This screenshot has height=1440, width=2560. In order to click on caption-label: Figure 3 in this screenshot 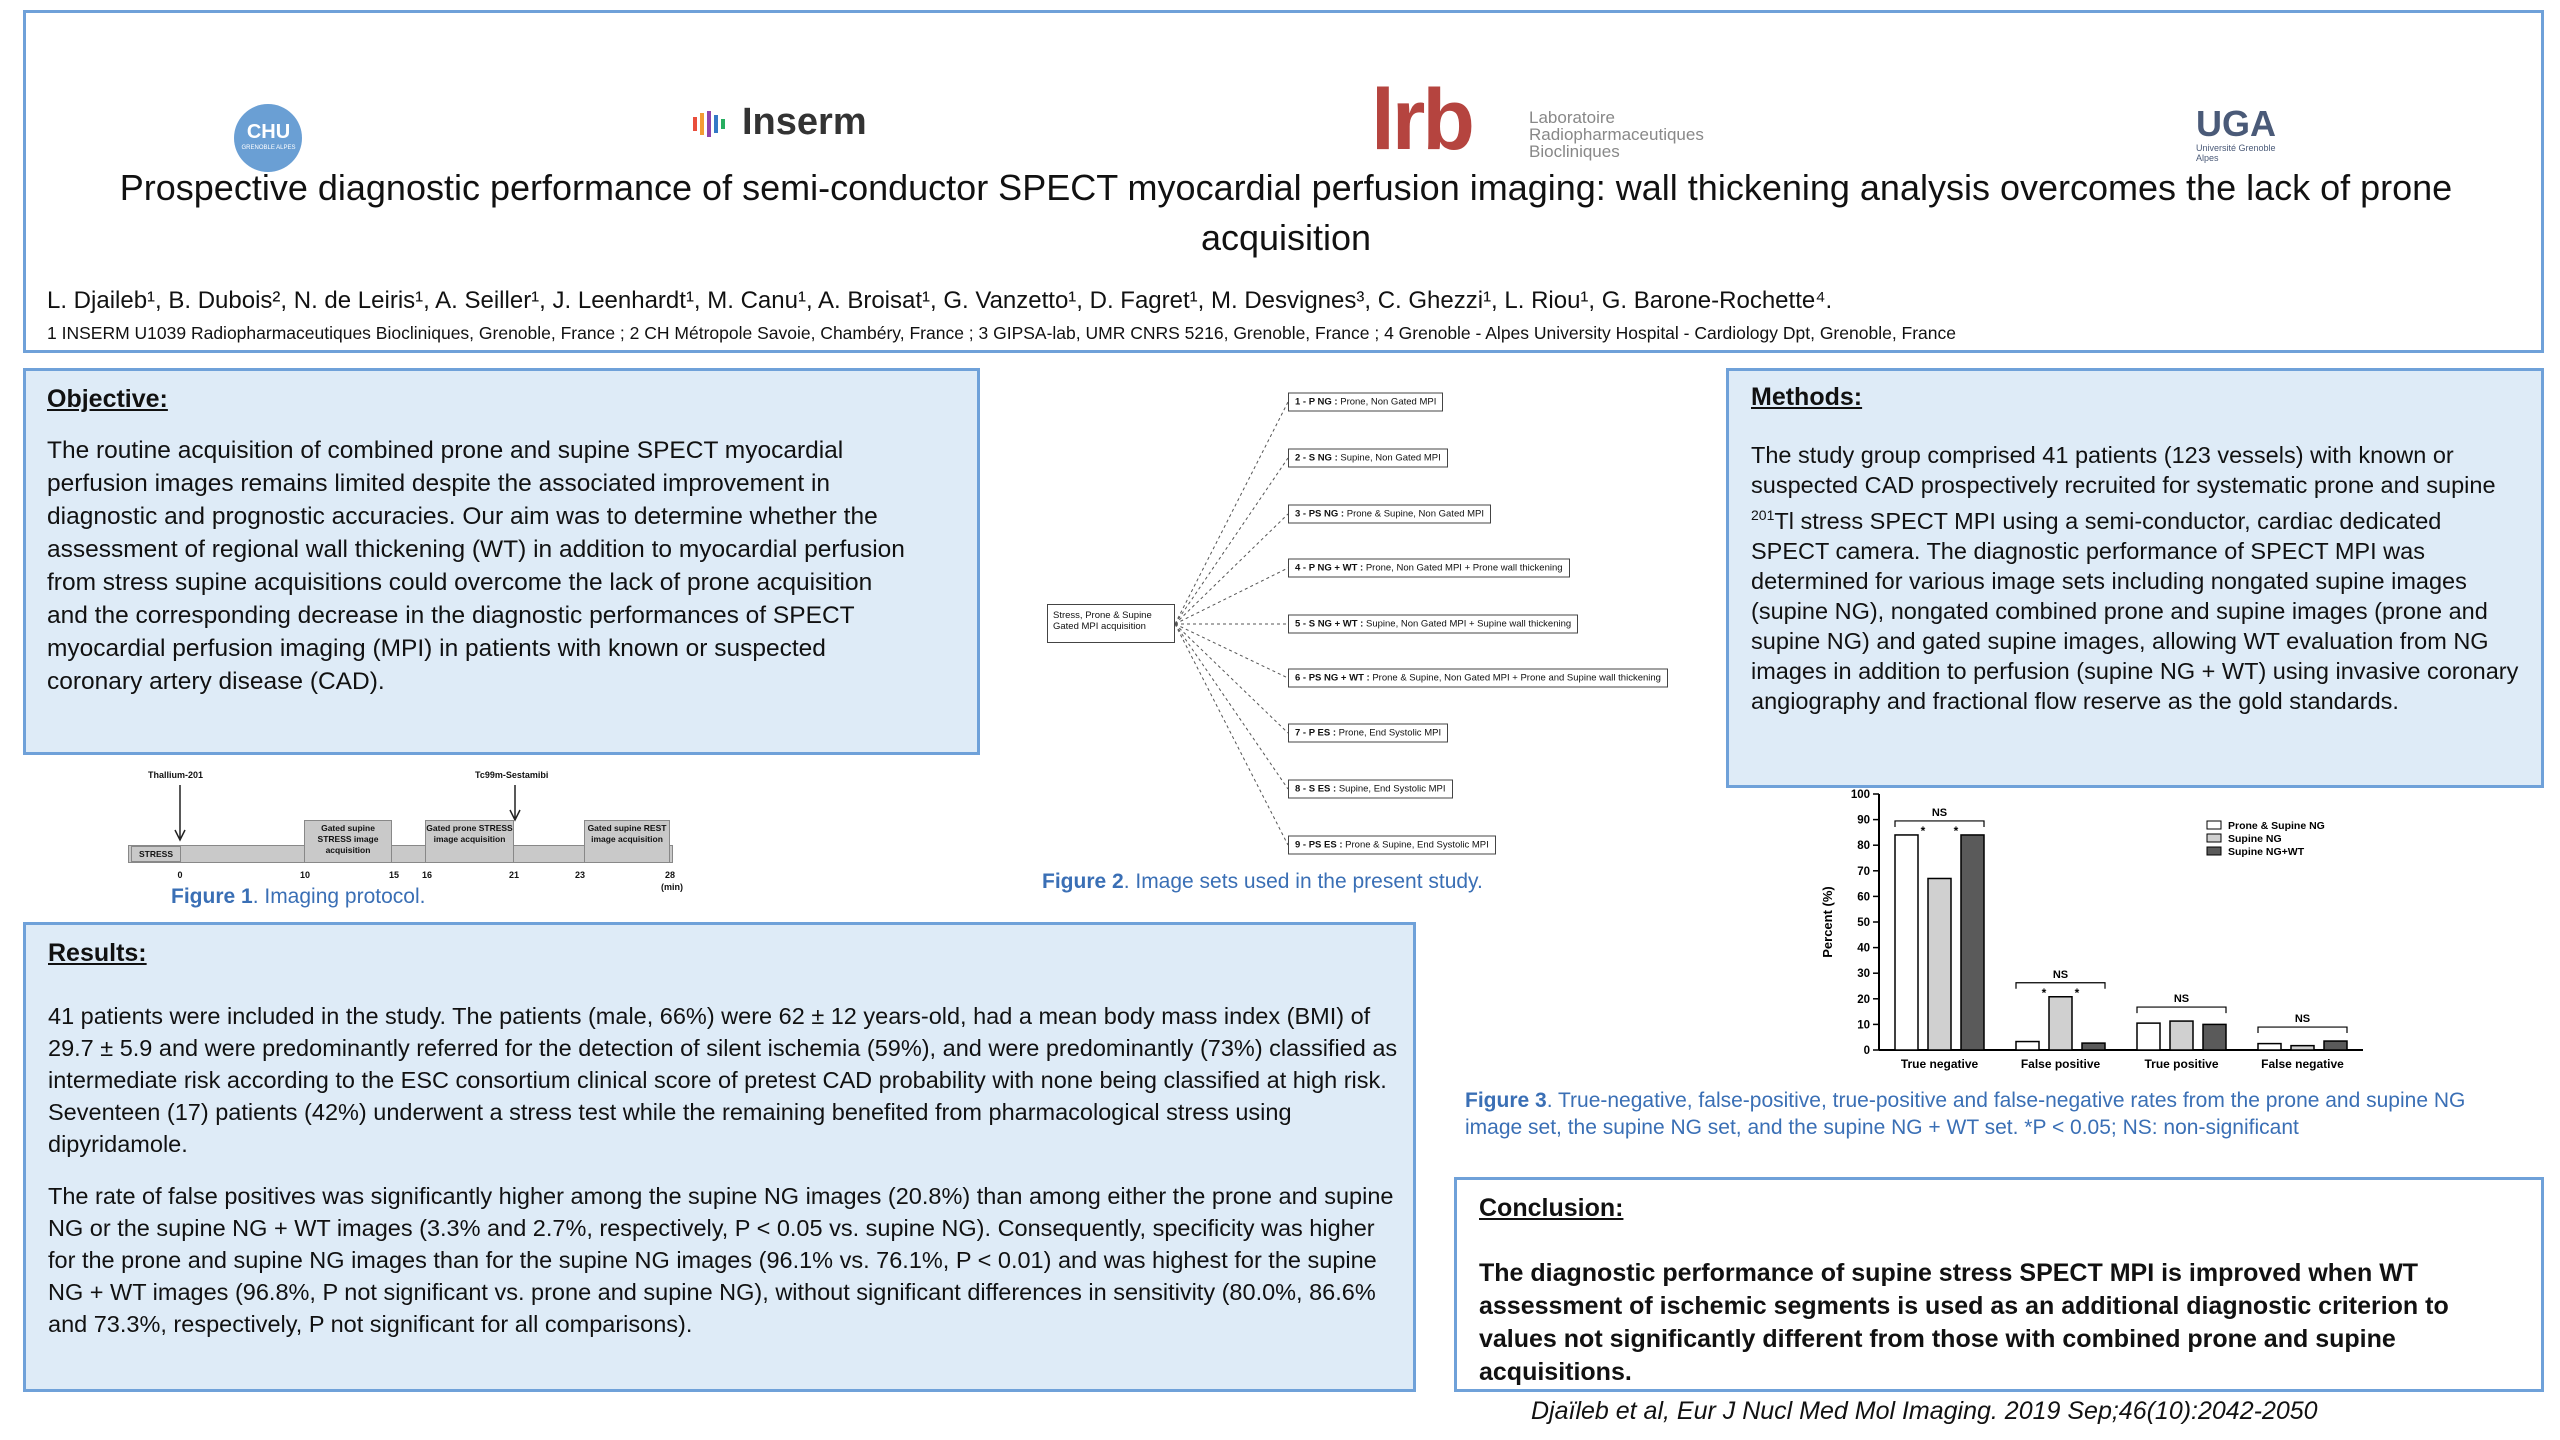, I will do `click(1506, 1100)`.